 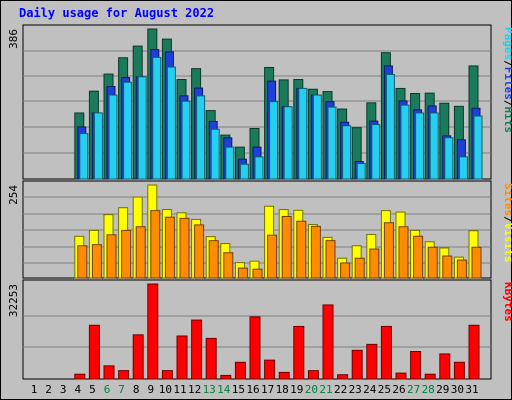 I want to click on x-tick-label: 25, so click(x=384, y=389).